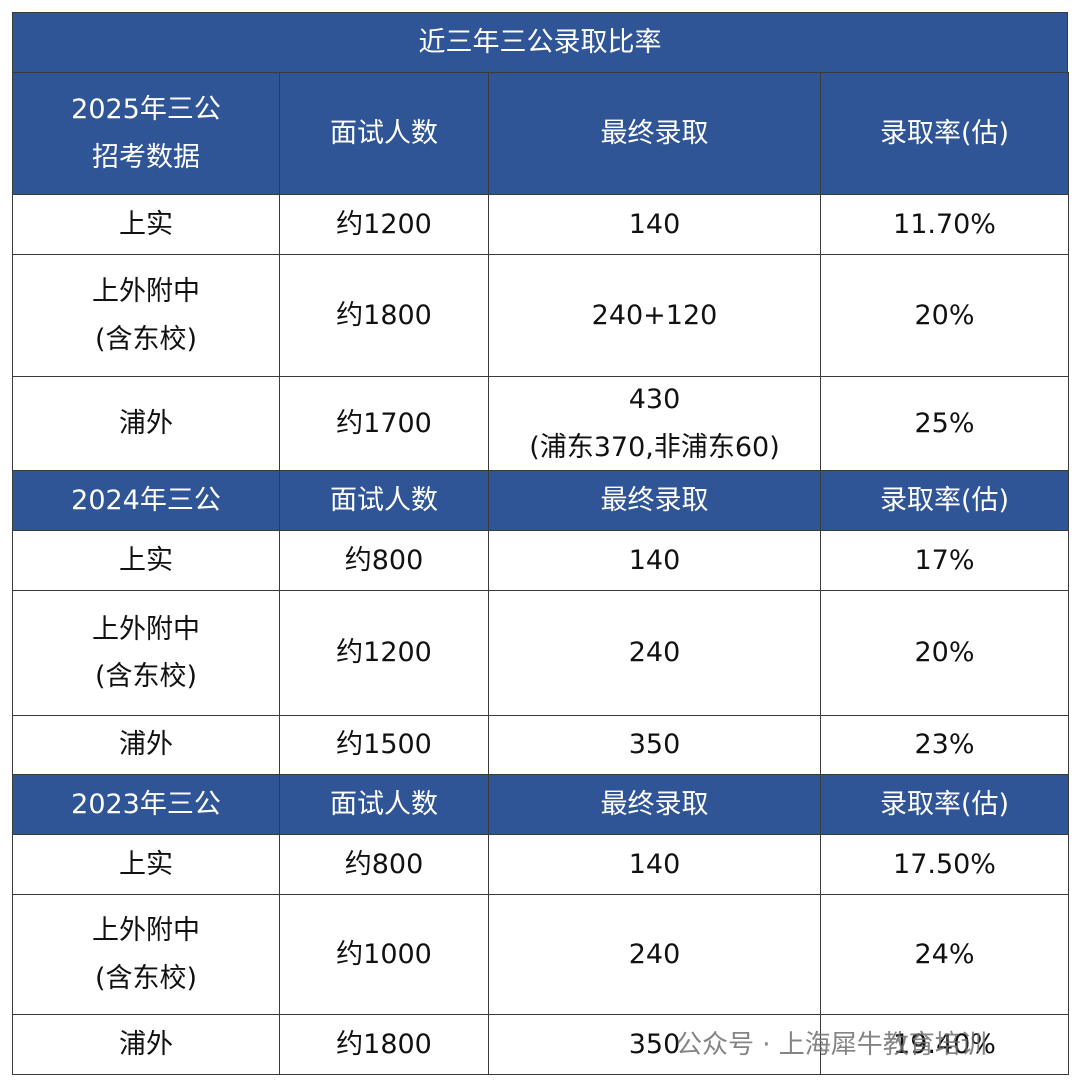 The height and width of the screenshot is (1086, 1080). What do you see at coordinates (944, 954) in the screenshot?
I see `table-cell: 24%` at bounding box center [944, 954].